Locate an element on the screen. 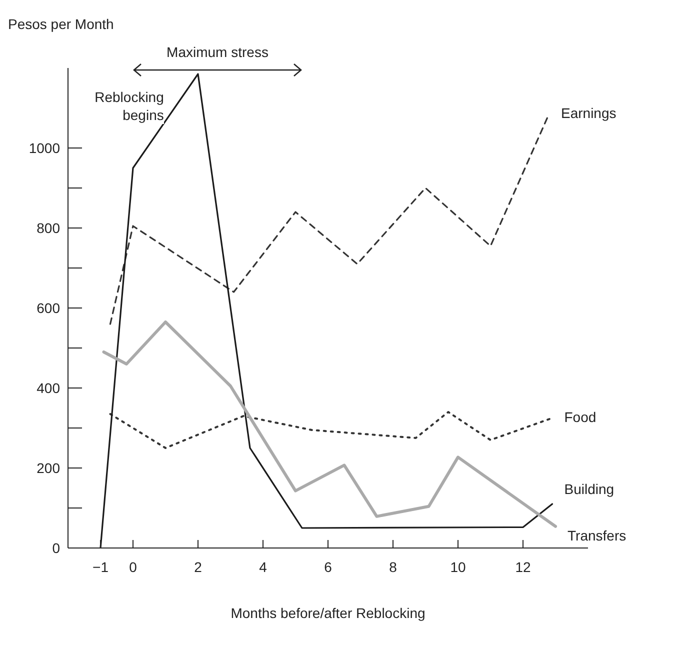 Image resolution: width=688 pixels, height=646 pixels. series-label: Transfers is located at coordinates (597, 535).